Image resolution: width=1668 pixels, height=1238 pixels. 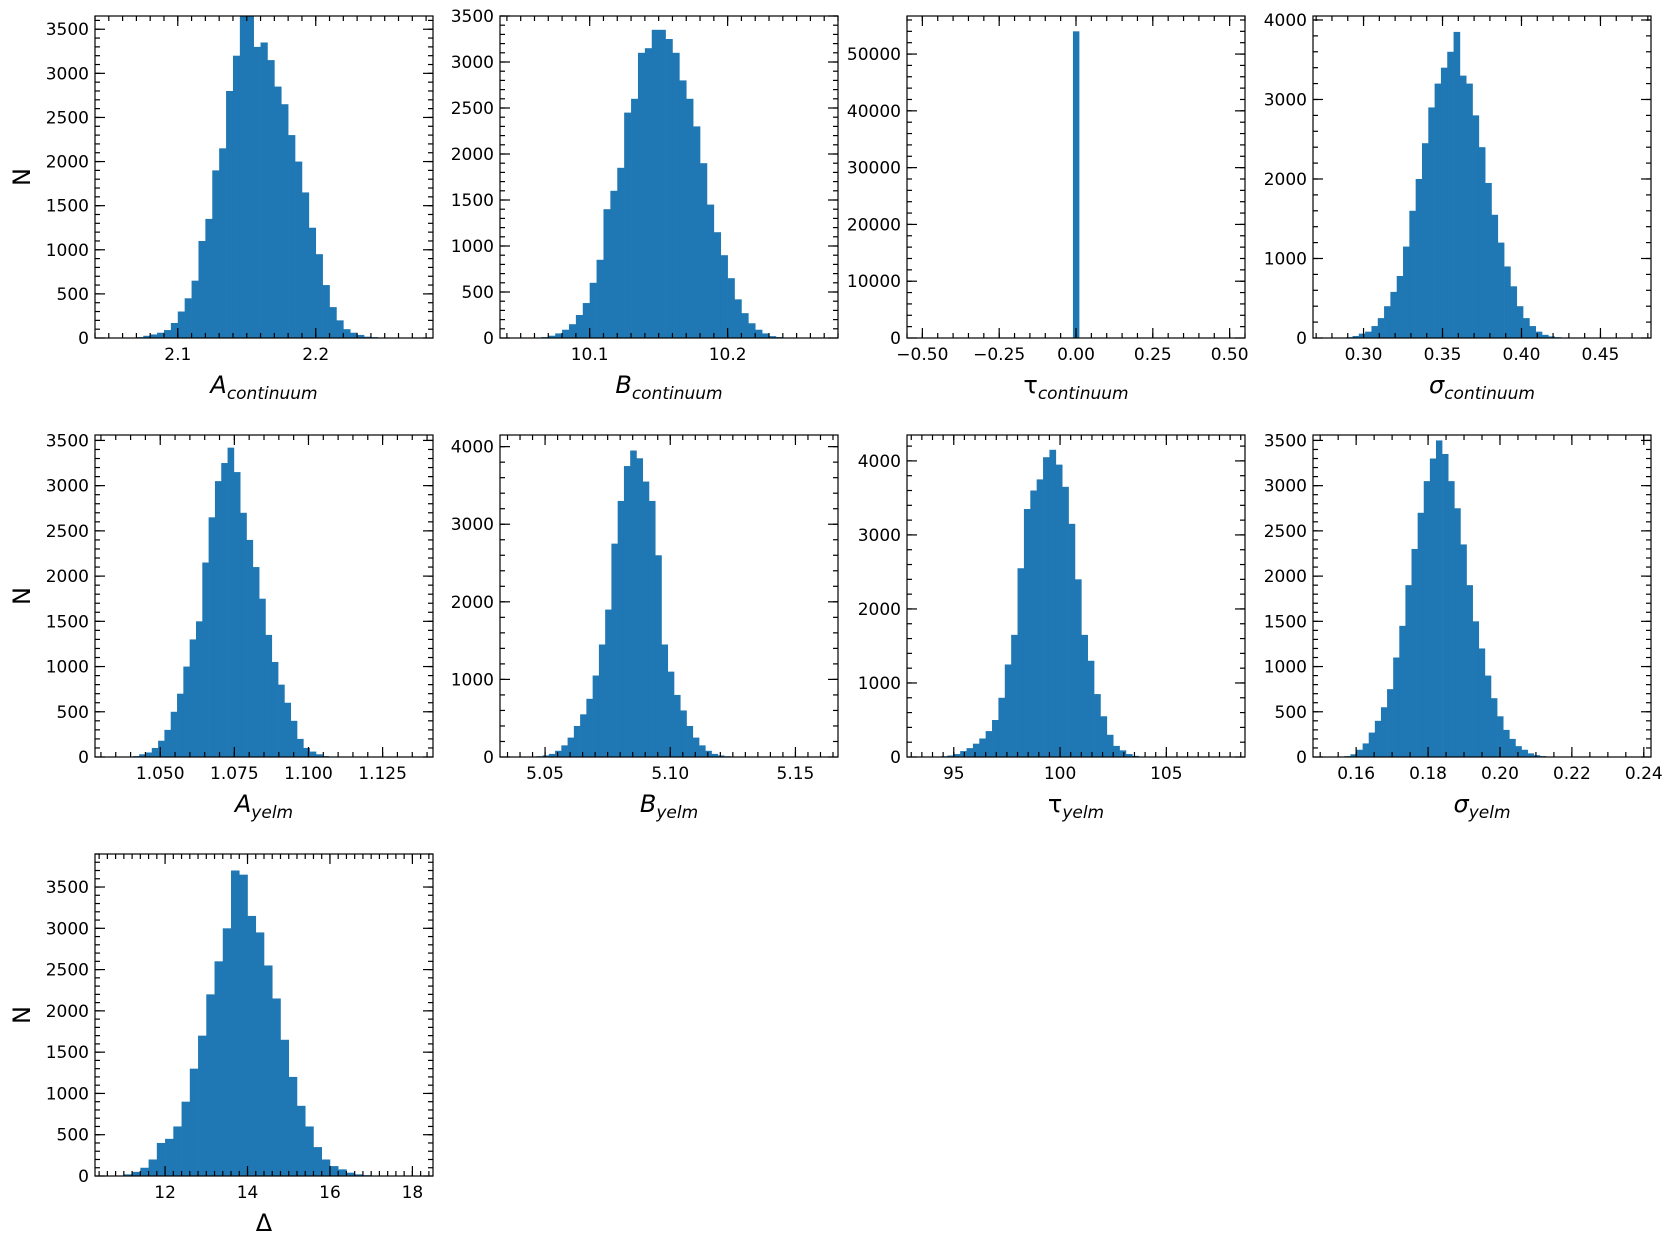 What do you see at coordinates (545, 774) in the screenshot?
I see `x-tick-label: 5.05` at bounding box center [545, 774].